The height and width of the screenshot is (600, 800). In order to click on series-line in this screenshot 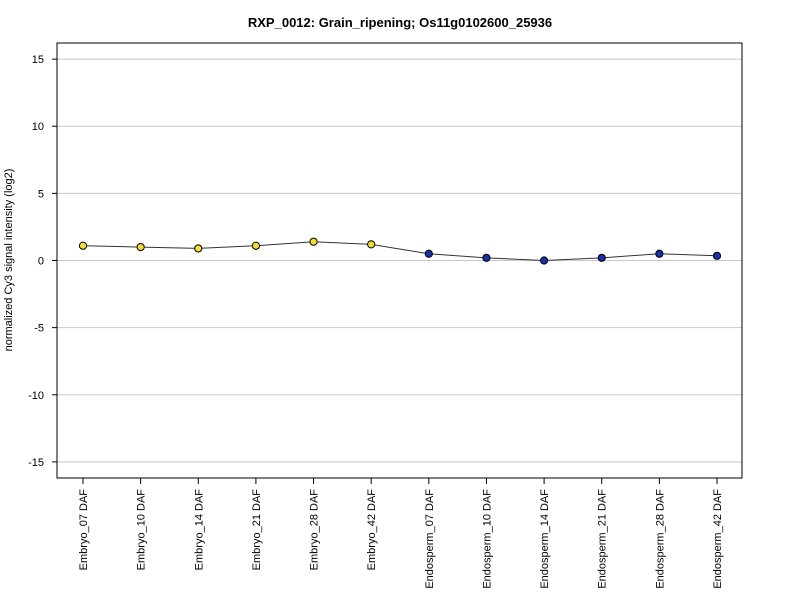, I will do `click(400, 251)`.